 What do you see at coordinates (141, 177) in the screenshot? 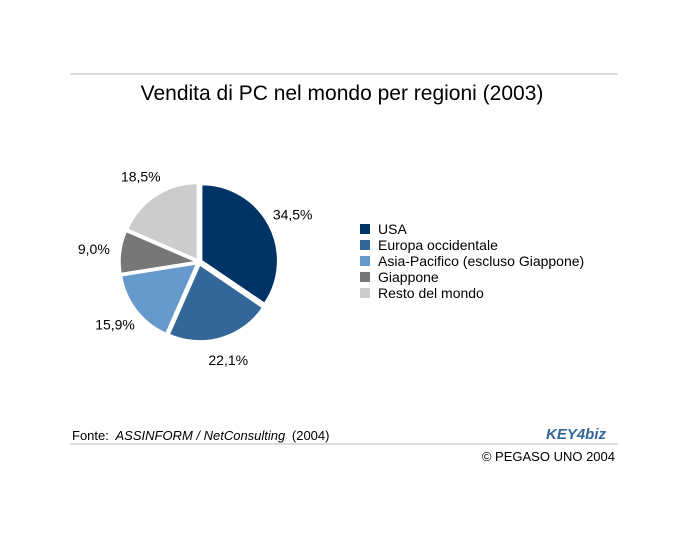
I see `data-label: 18,5%` at bounding box center [141, 177].